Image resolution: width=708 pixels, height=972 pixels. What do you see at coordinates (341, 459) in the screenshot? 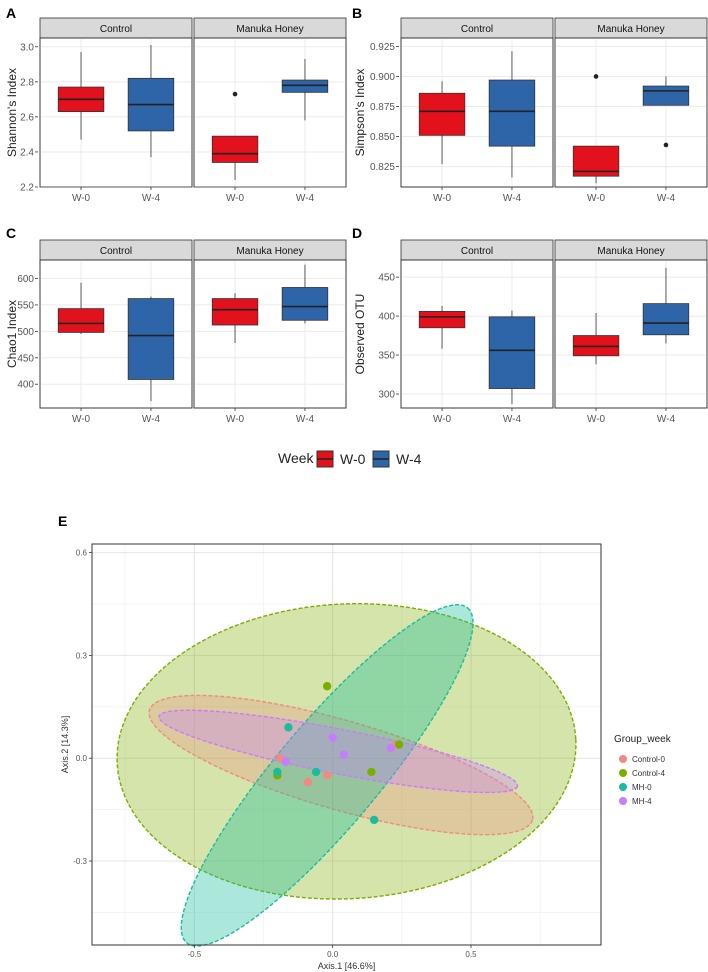
I see `week-legend-item-w0: W-0` at bounding box center [341, 459].